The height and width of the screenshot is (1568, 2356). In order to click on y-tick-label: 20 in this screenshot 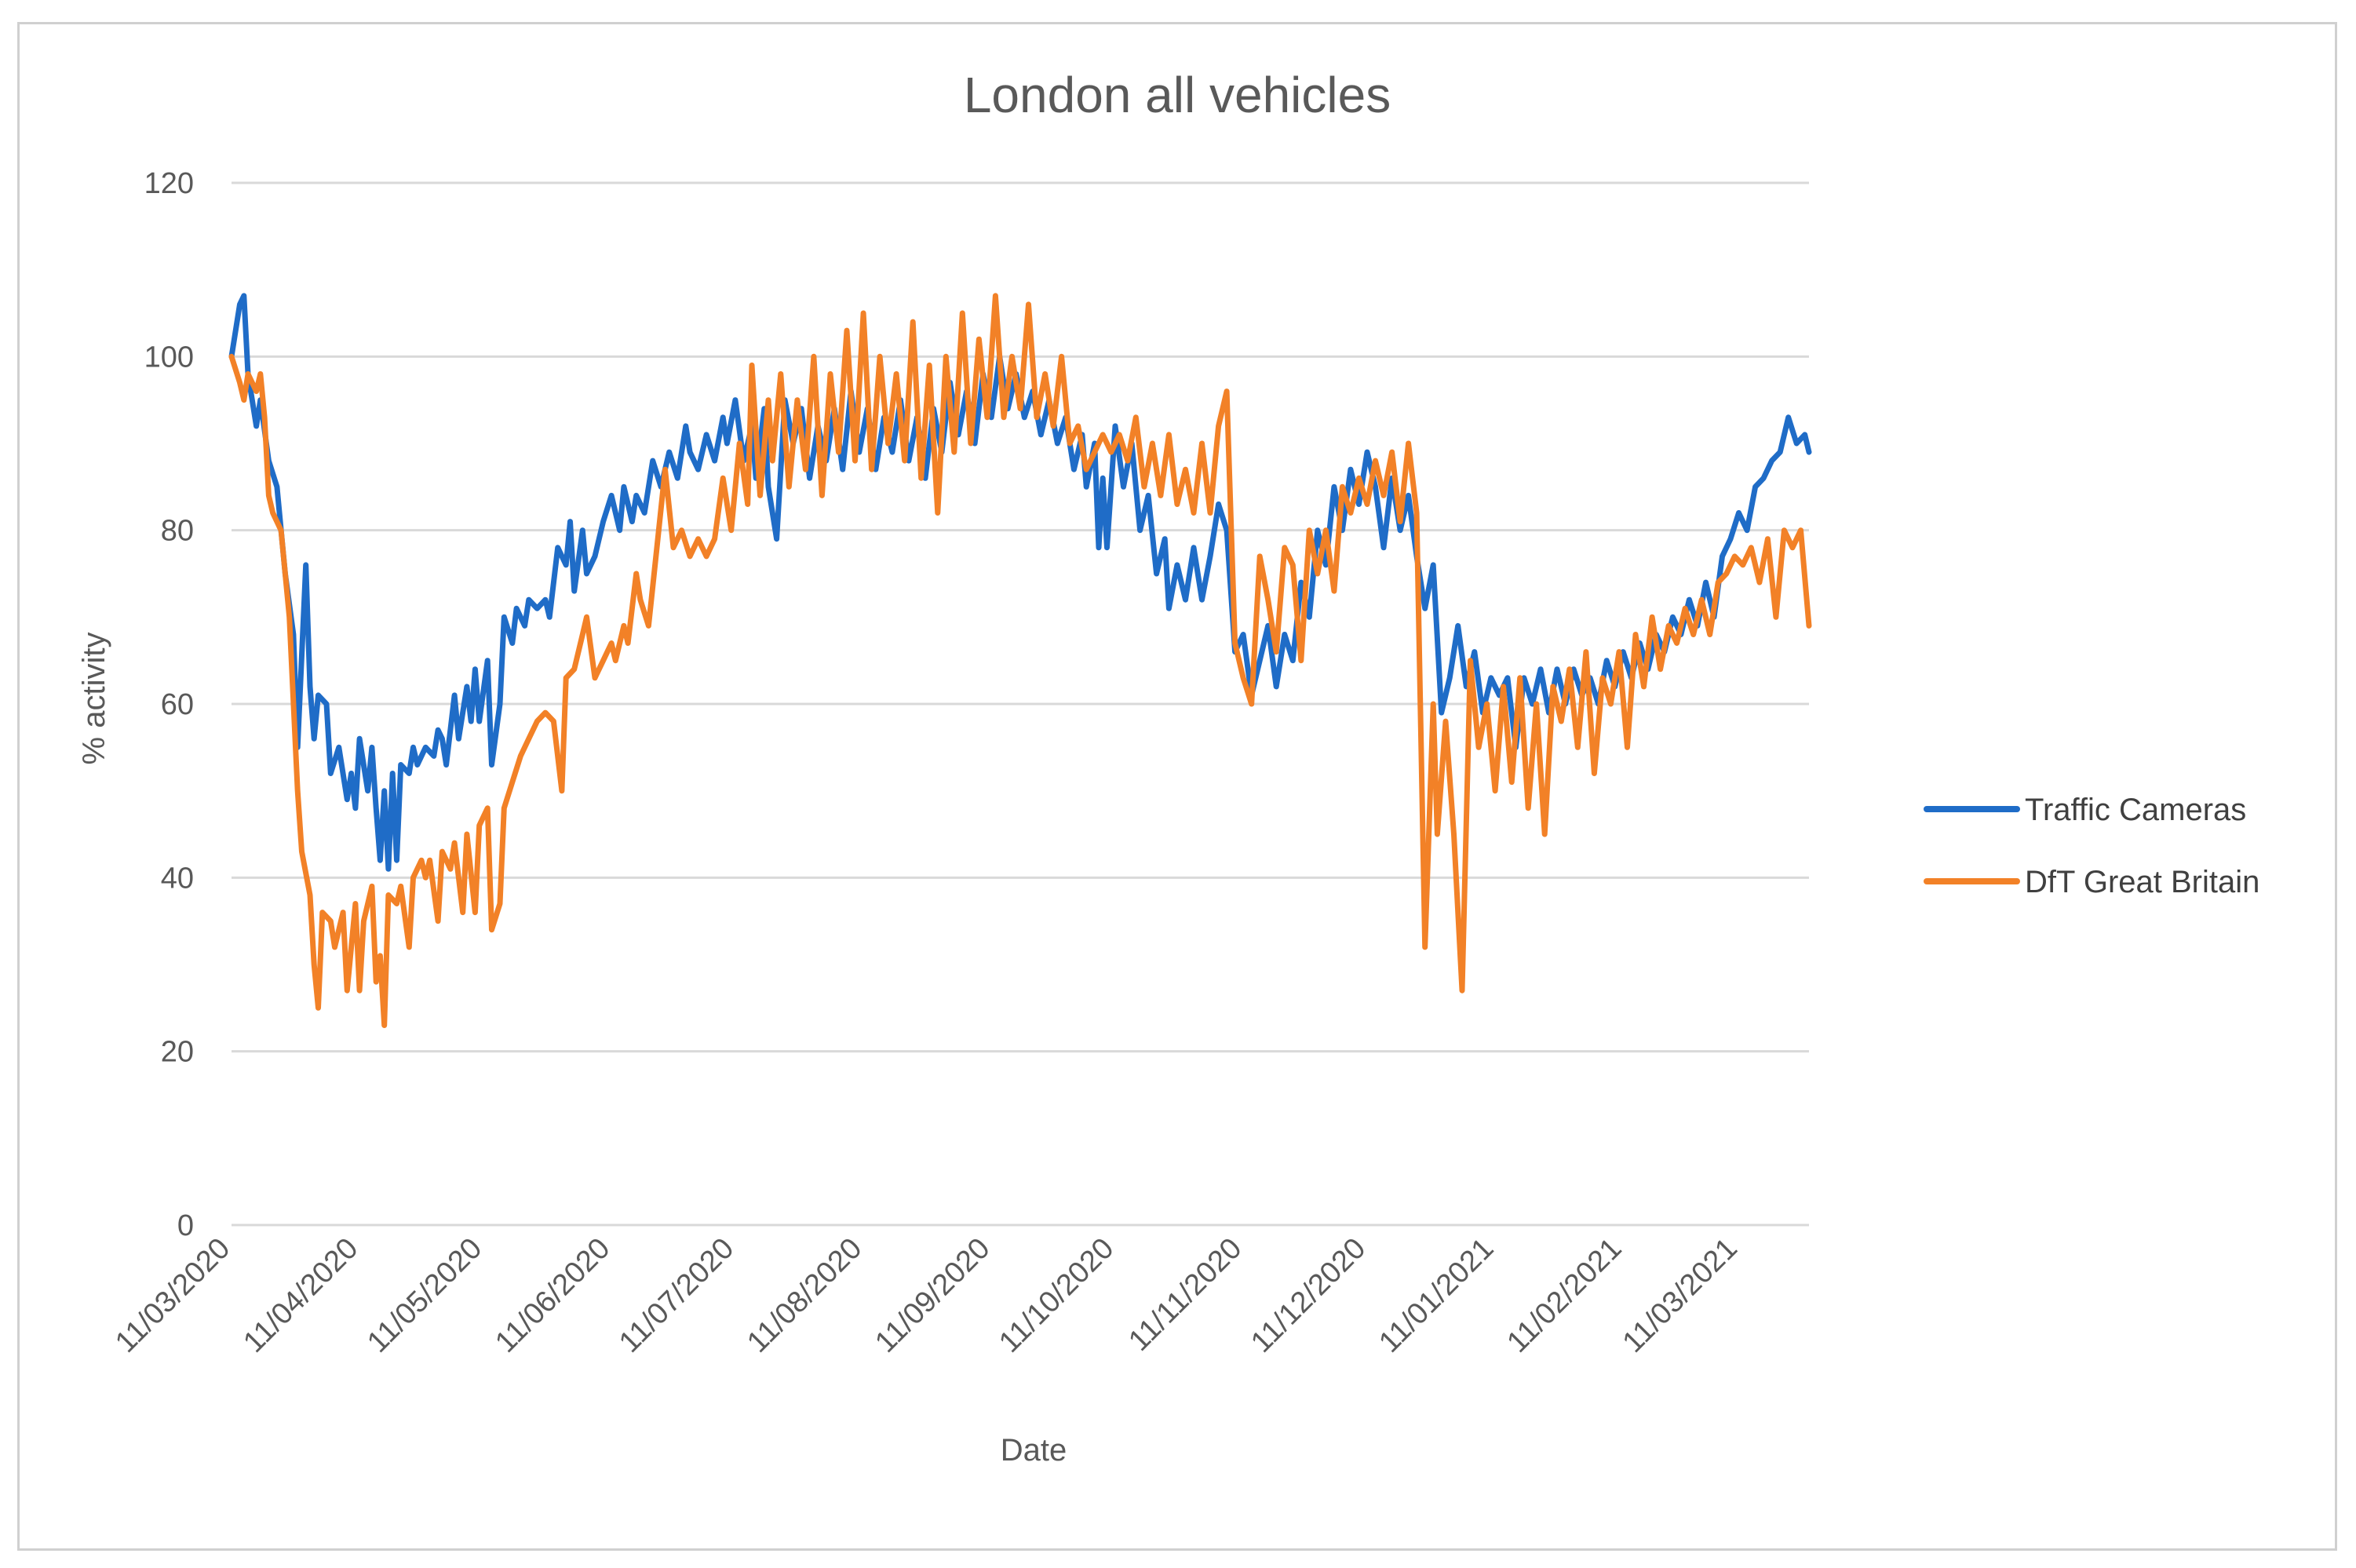, I will do `click(177, 1052)`.